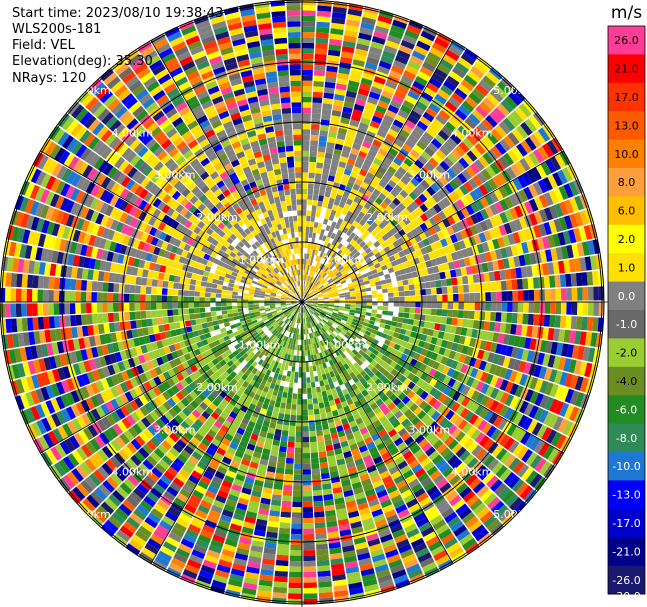 This screenshot has height=607, width=647. I want to click on colorbar-tick-label: 13.0, so click(626, 125).